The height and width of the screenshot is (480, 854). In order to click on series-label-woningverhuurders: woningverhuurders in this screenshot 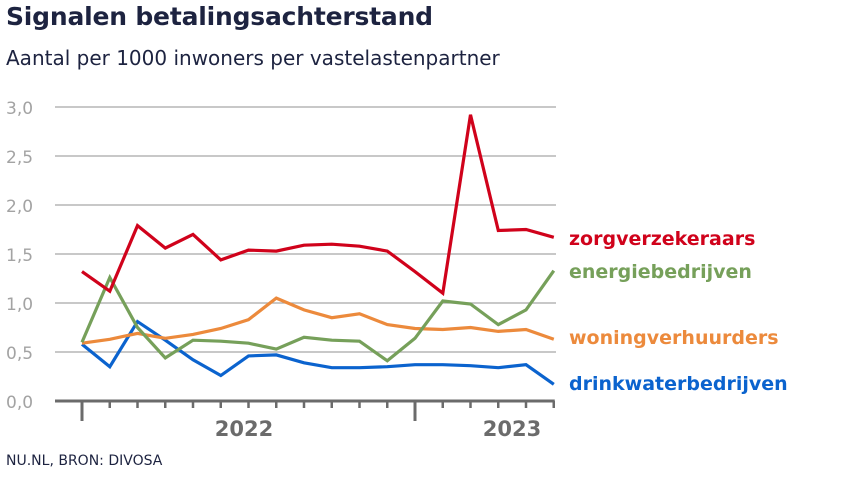, I will do `click(674, 338)`.